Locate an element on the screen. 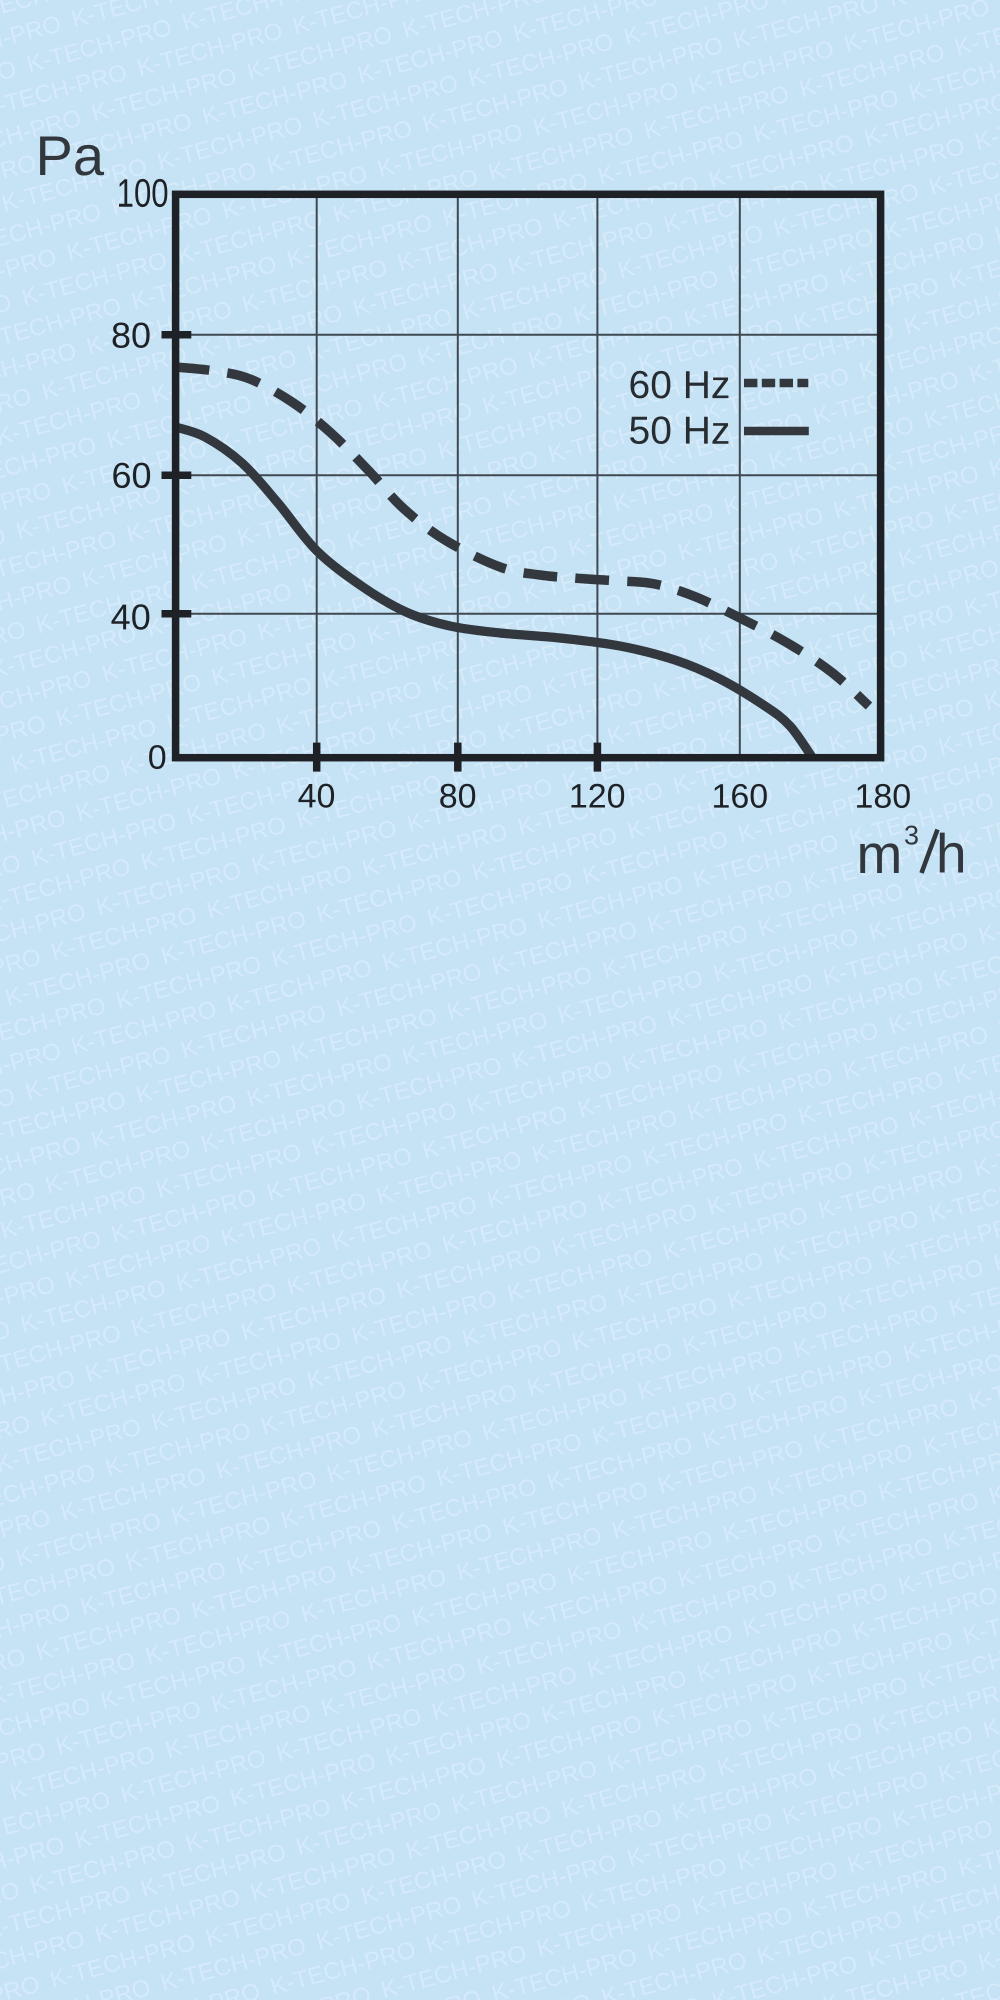  svg-text: 160 is located at coordinates (739, 797).